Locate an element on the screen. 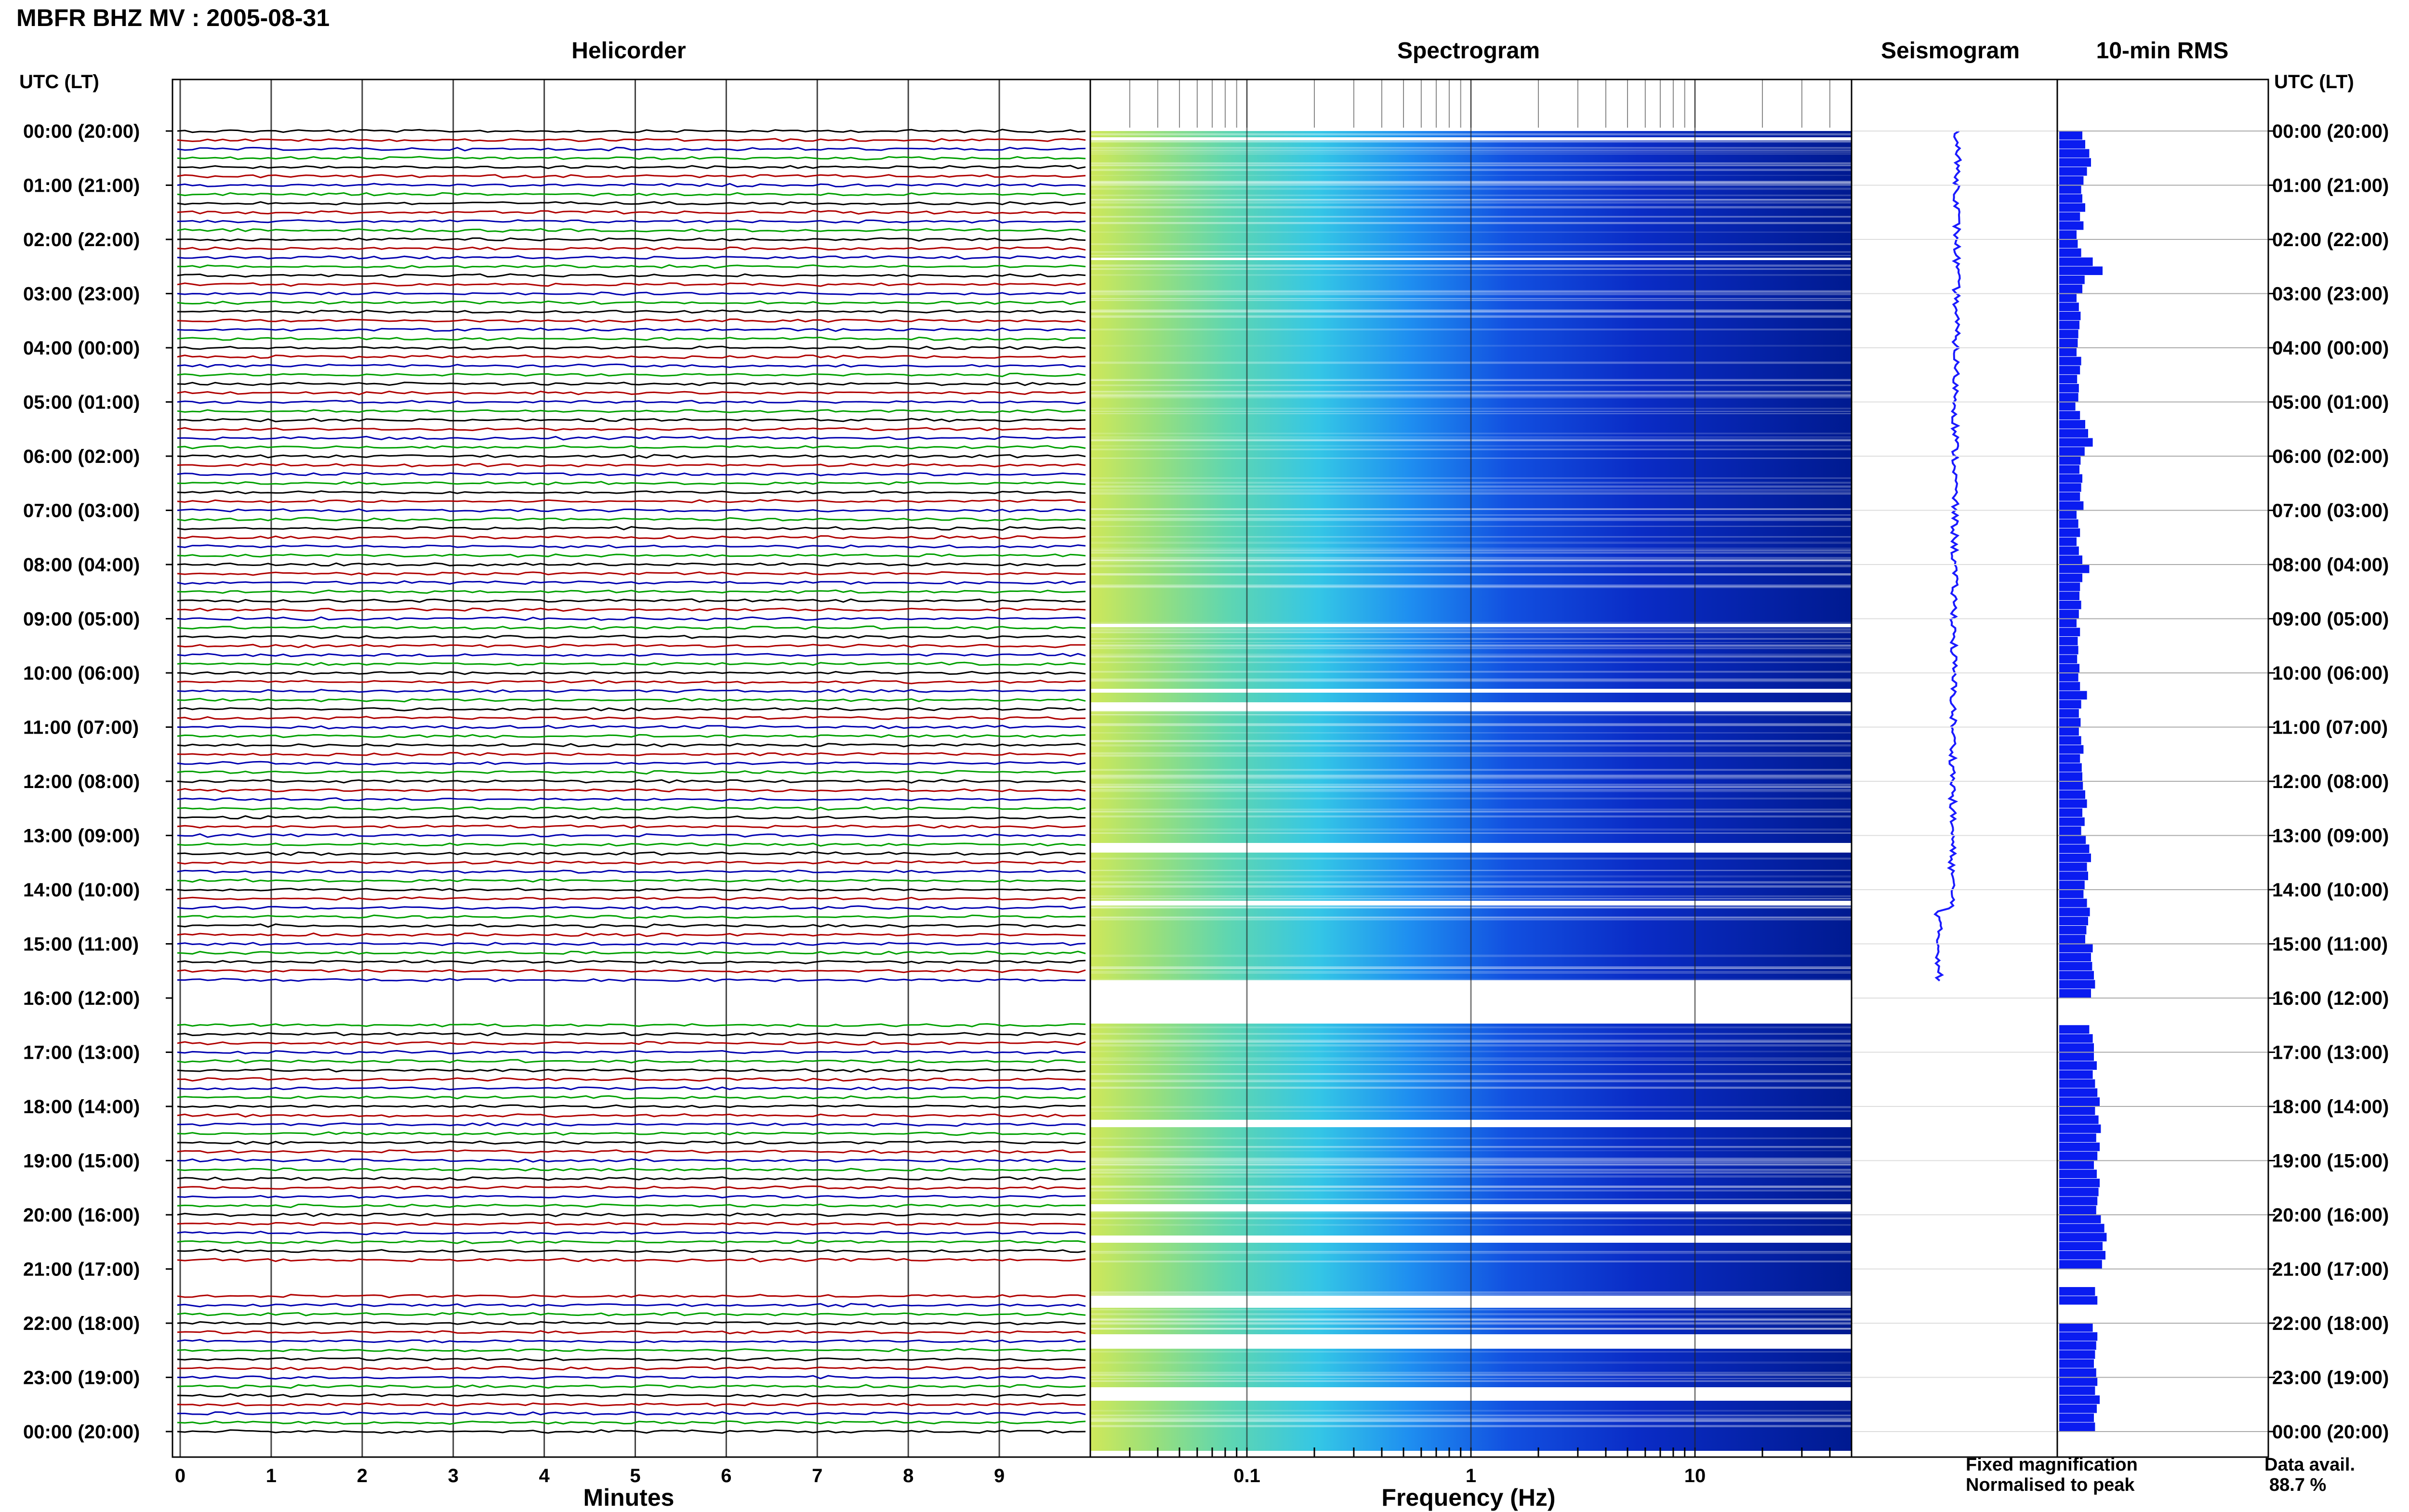 This screenshot has height=1512, width=2409. right-time-label: 16:00 (12:00) is located at coordinates (2330, 998).